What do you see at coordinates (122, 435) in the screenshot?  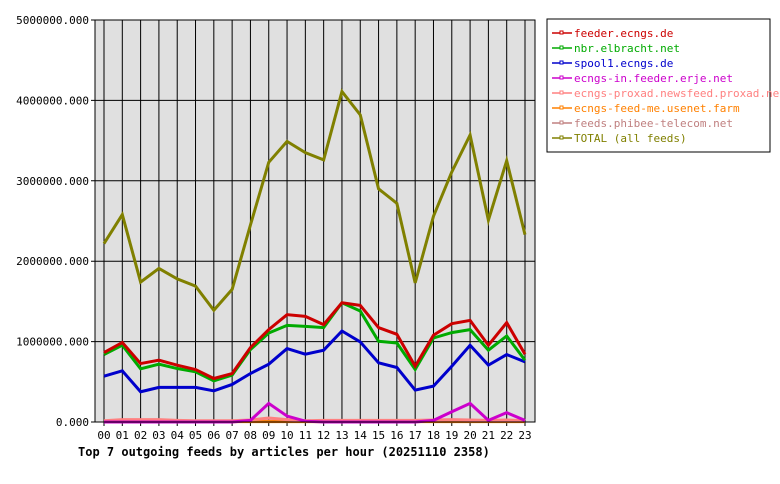 I see `x-tick-label: 01` at bounding box center [122, 435].